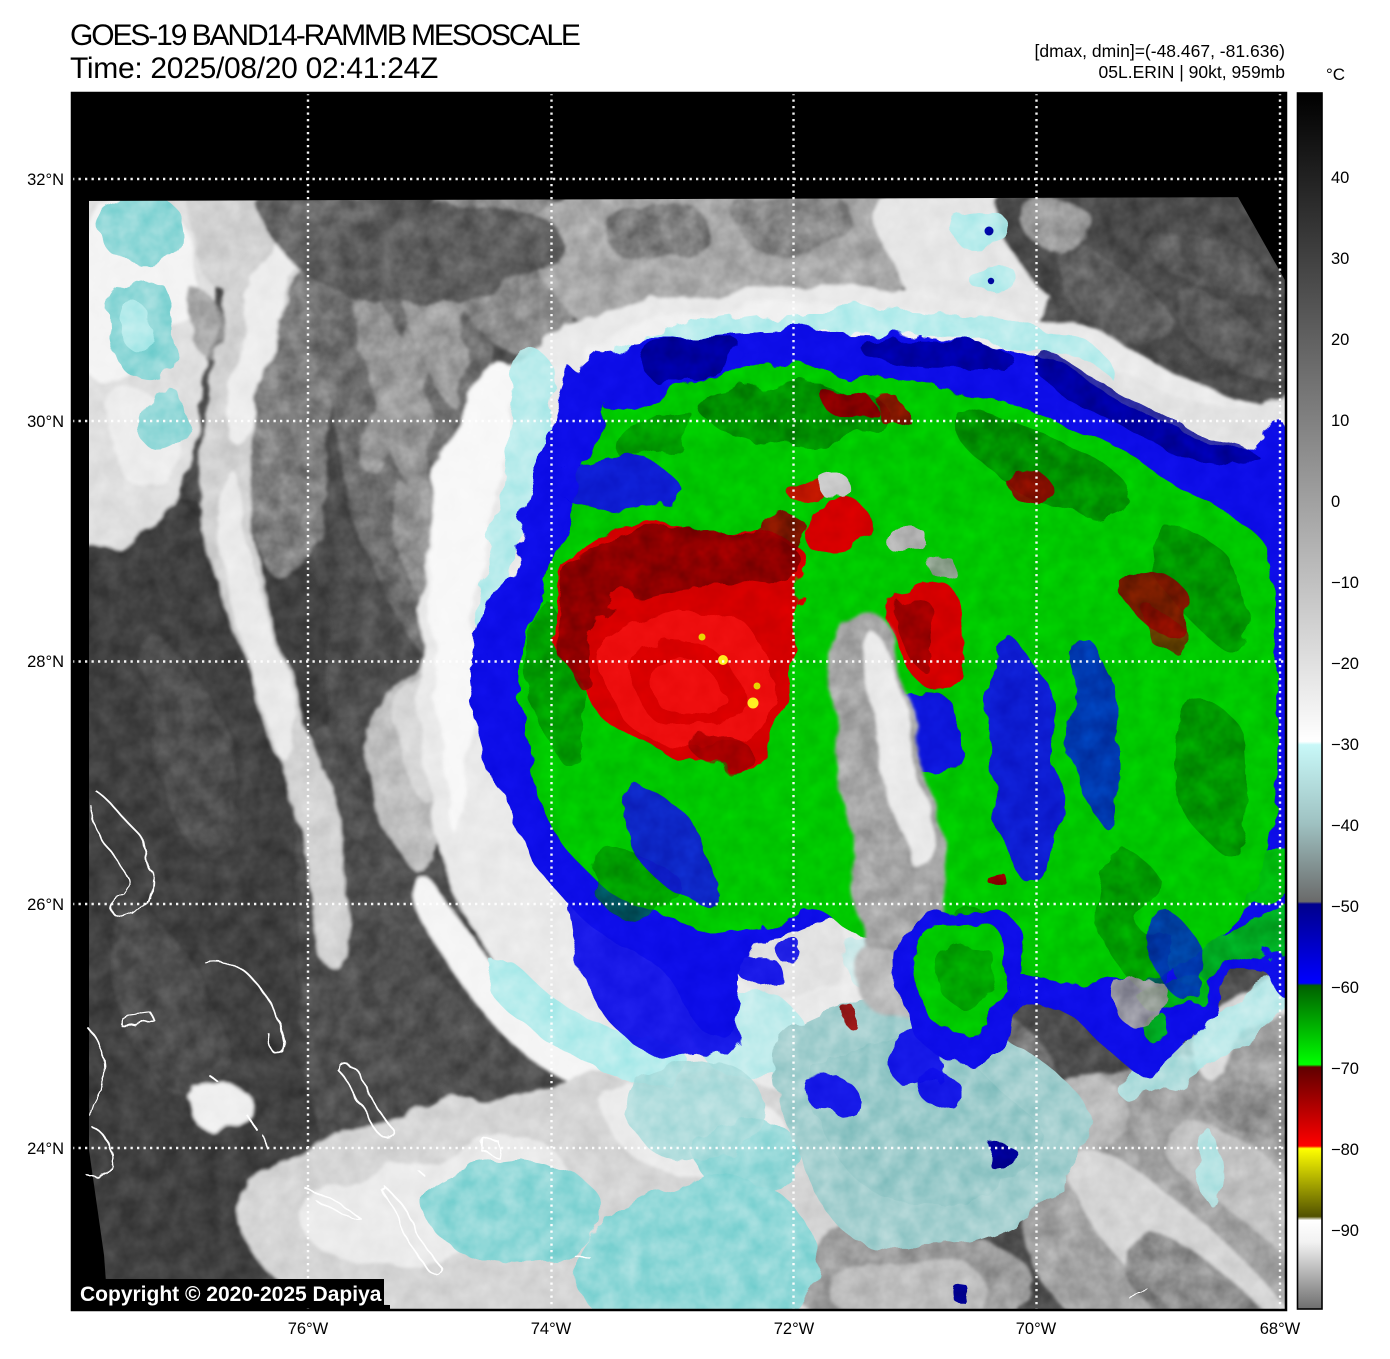 This screenshot has height=1359, width=1390. I want to click on svg-text: 32°N, so click(45, 180).